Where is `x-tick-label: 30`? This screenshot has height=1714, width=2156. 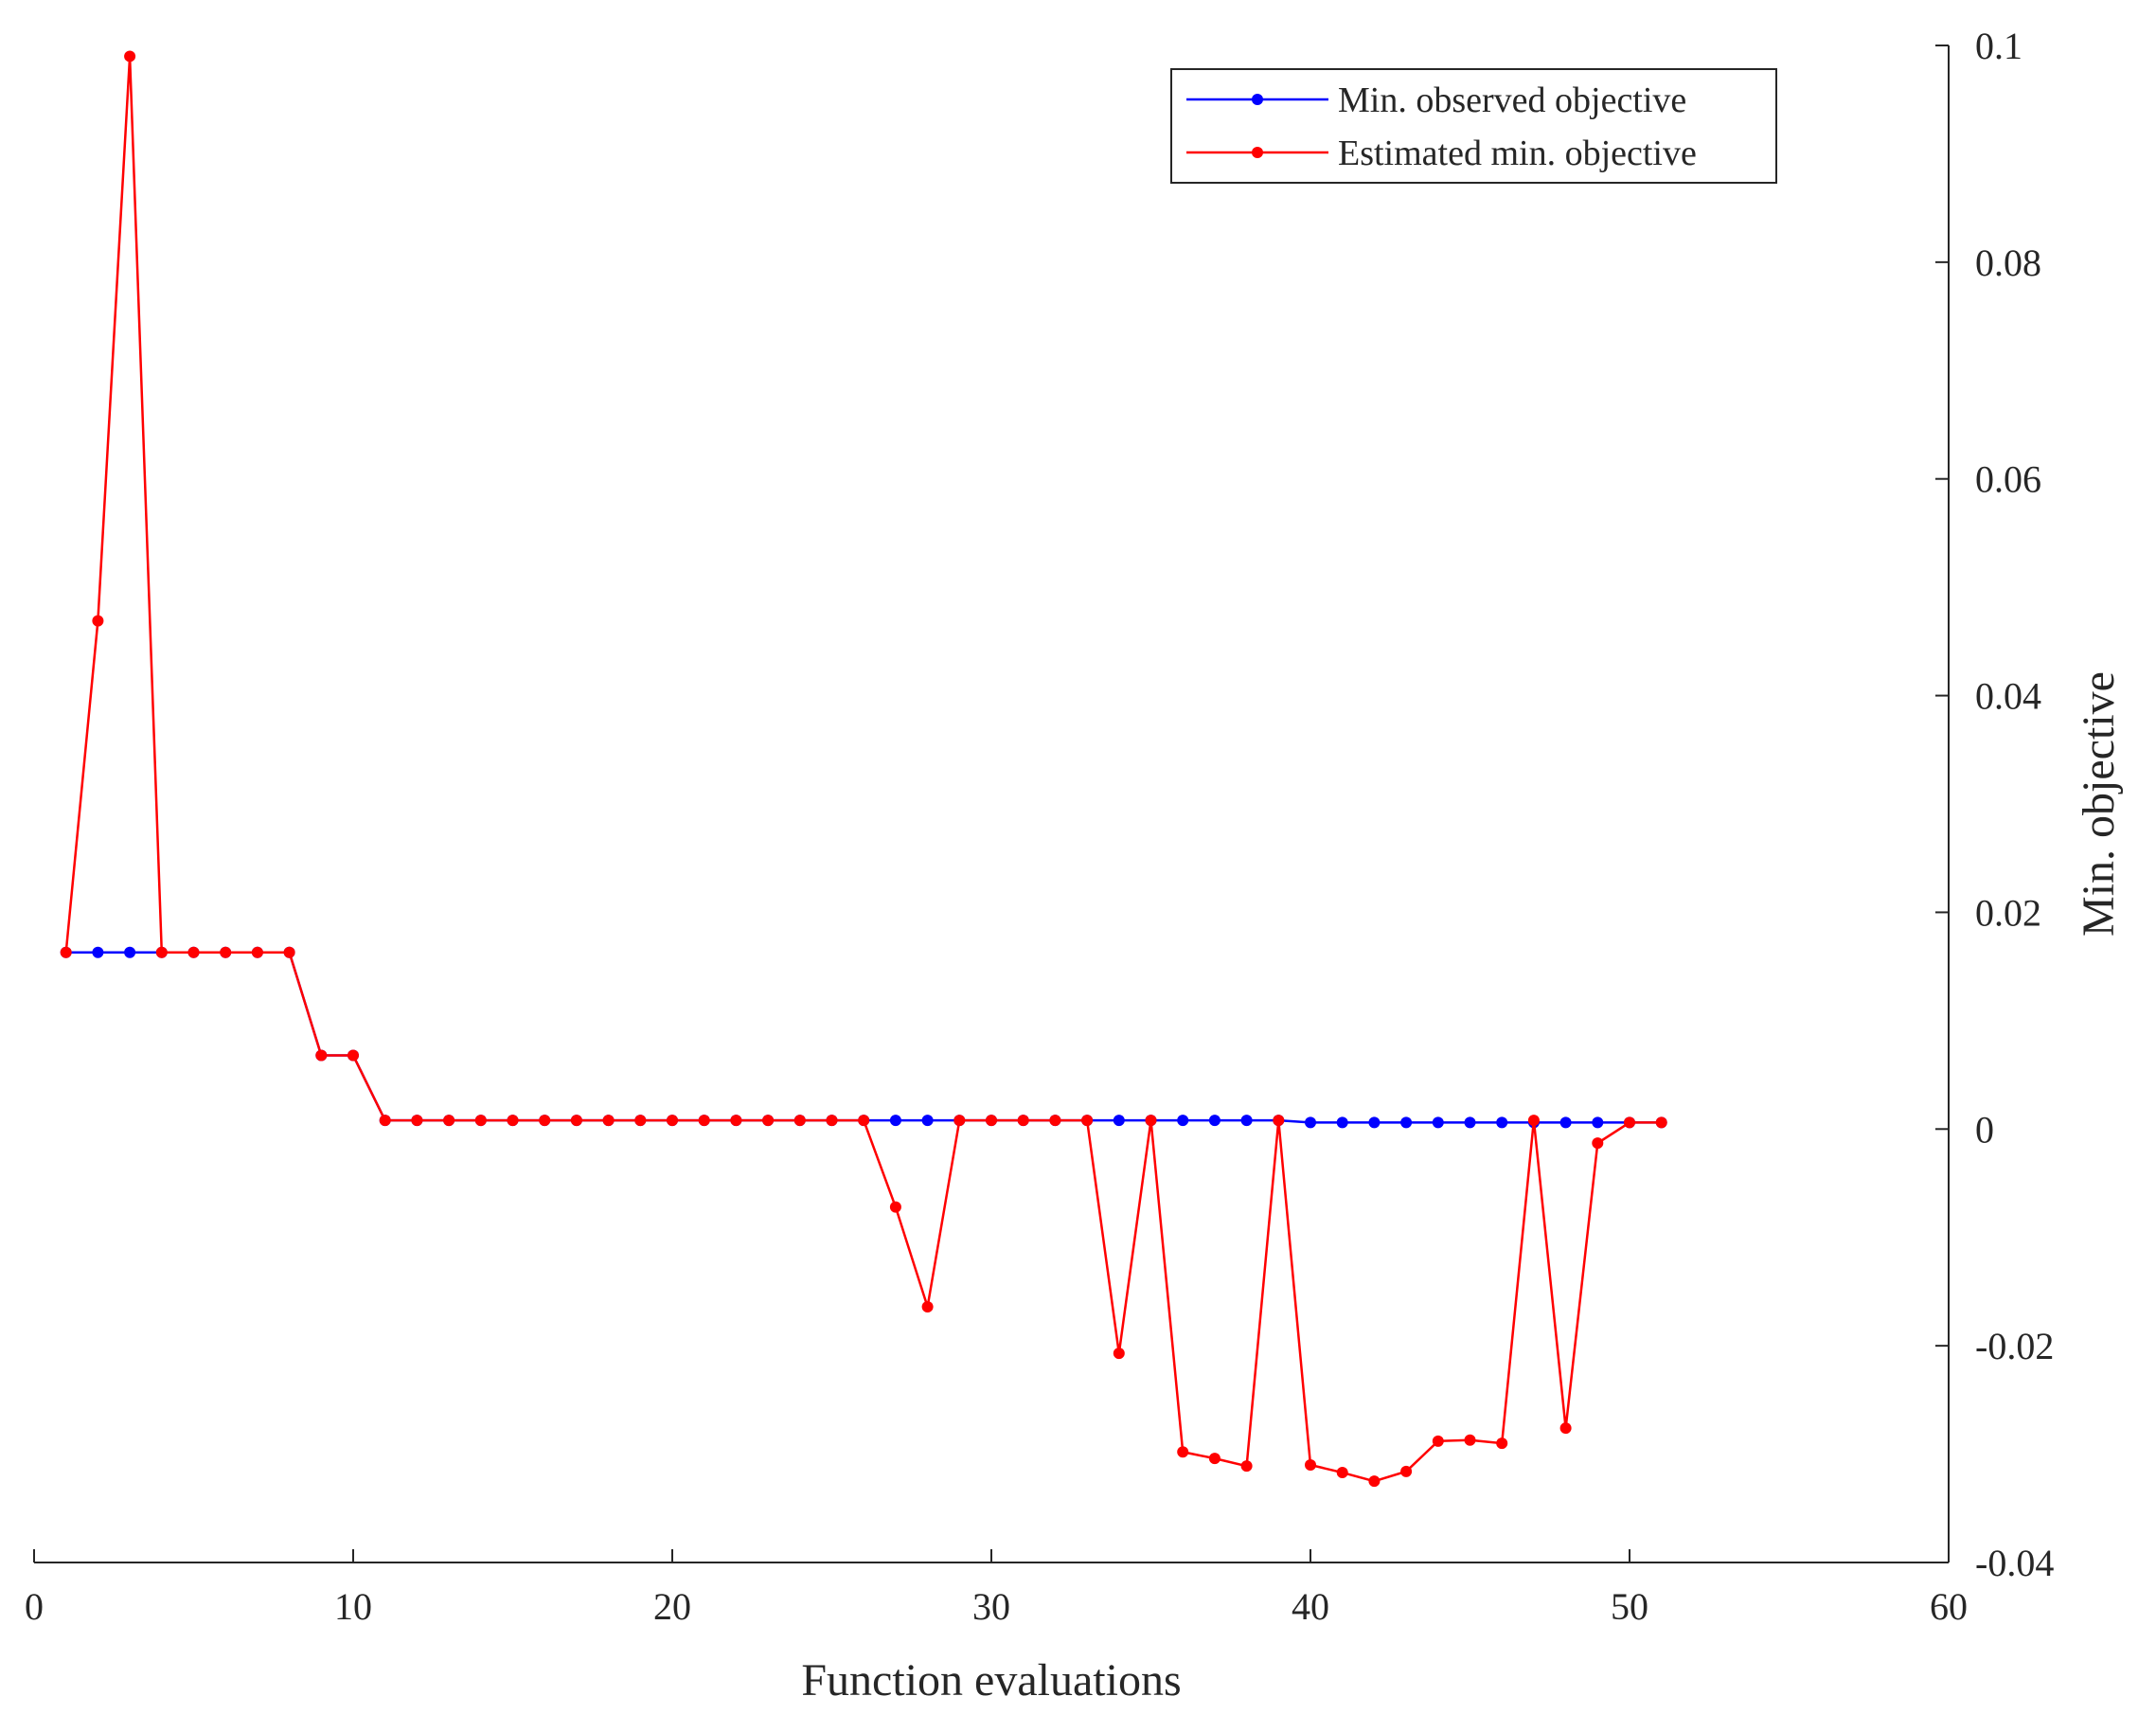 x-tick-label: 30 is located at coordinates (991, 1606).